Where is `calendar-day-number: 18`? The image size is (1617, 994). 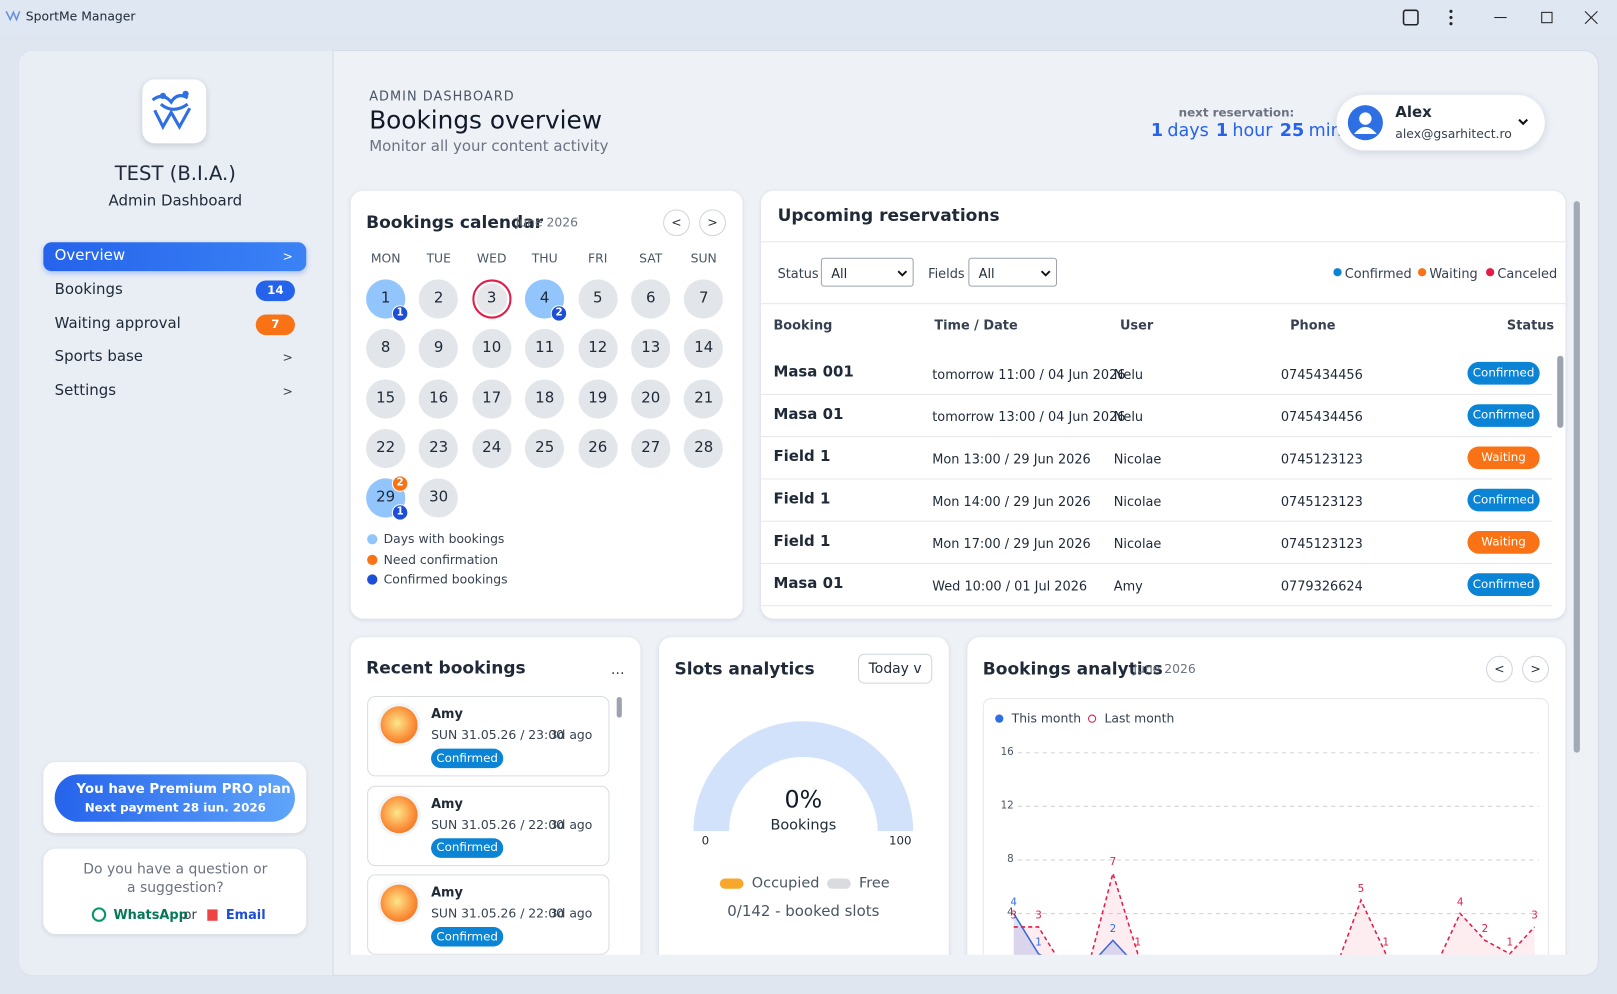
calendar-day-number: 18 is located at coordinates (545, 398).